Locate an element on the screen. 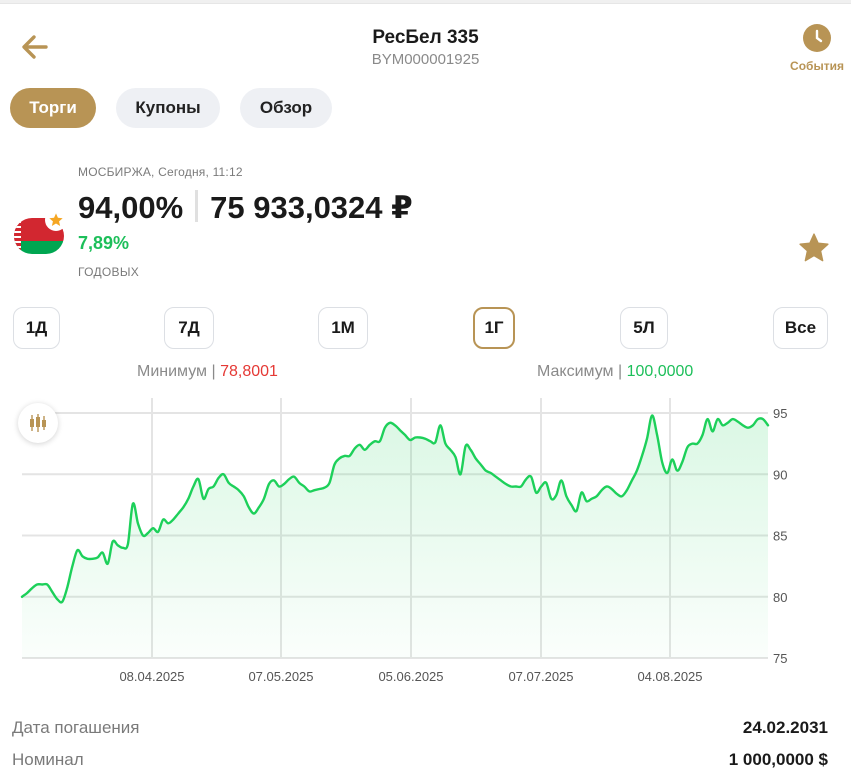 Image resolution: width=851 pixels, height=778 pixels. back-button is located at coordinates (35, 47).